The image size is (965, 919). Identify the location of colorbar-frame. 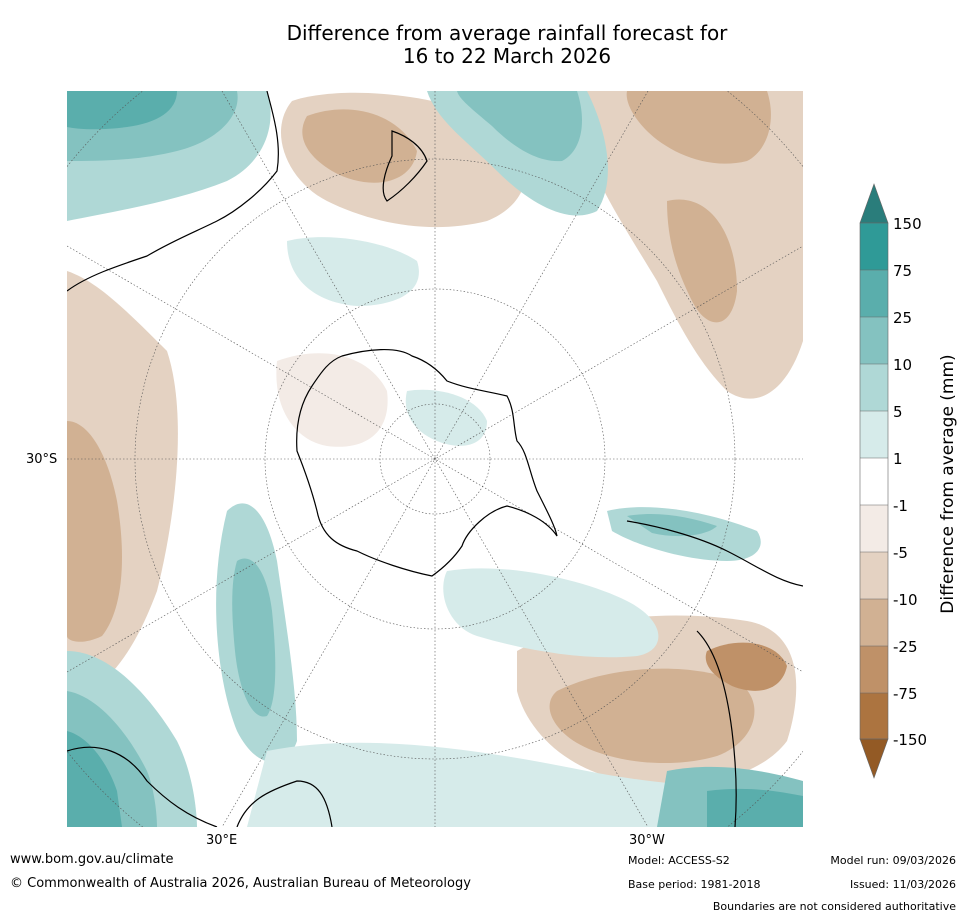
(874, 481).